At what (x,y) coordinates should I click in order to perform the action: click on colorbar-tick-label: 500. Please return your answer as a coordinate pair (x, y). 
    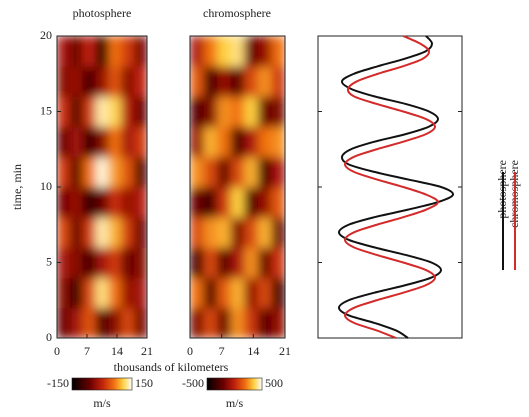
    Looking at the image, I should click on (274, 383).